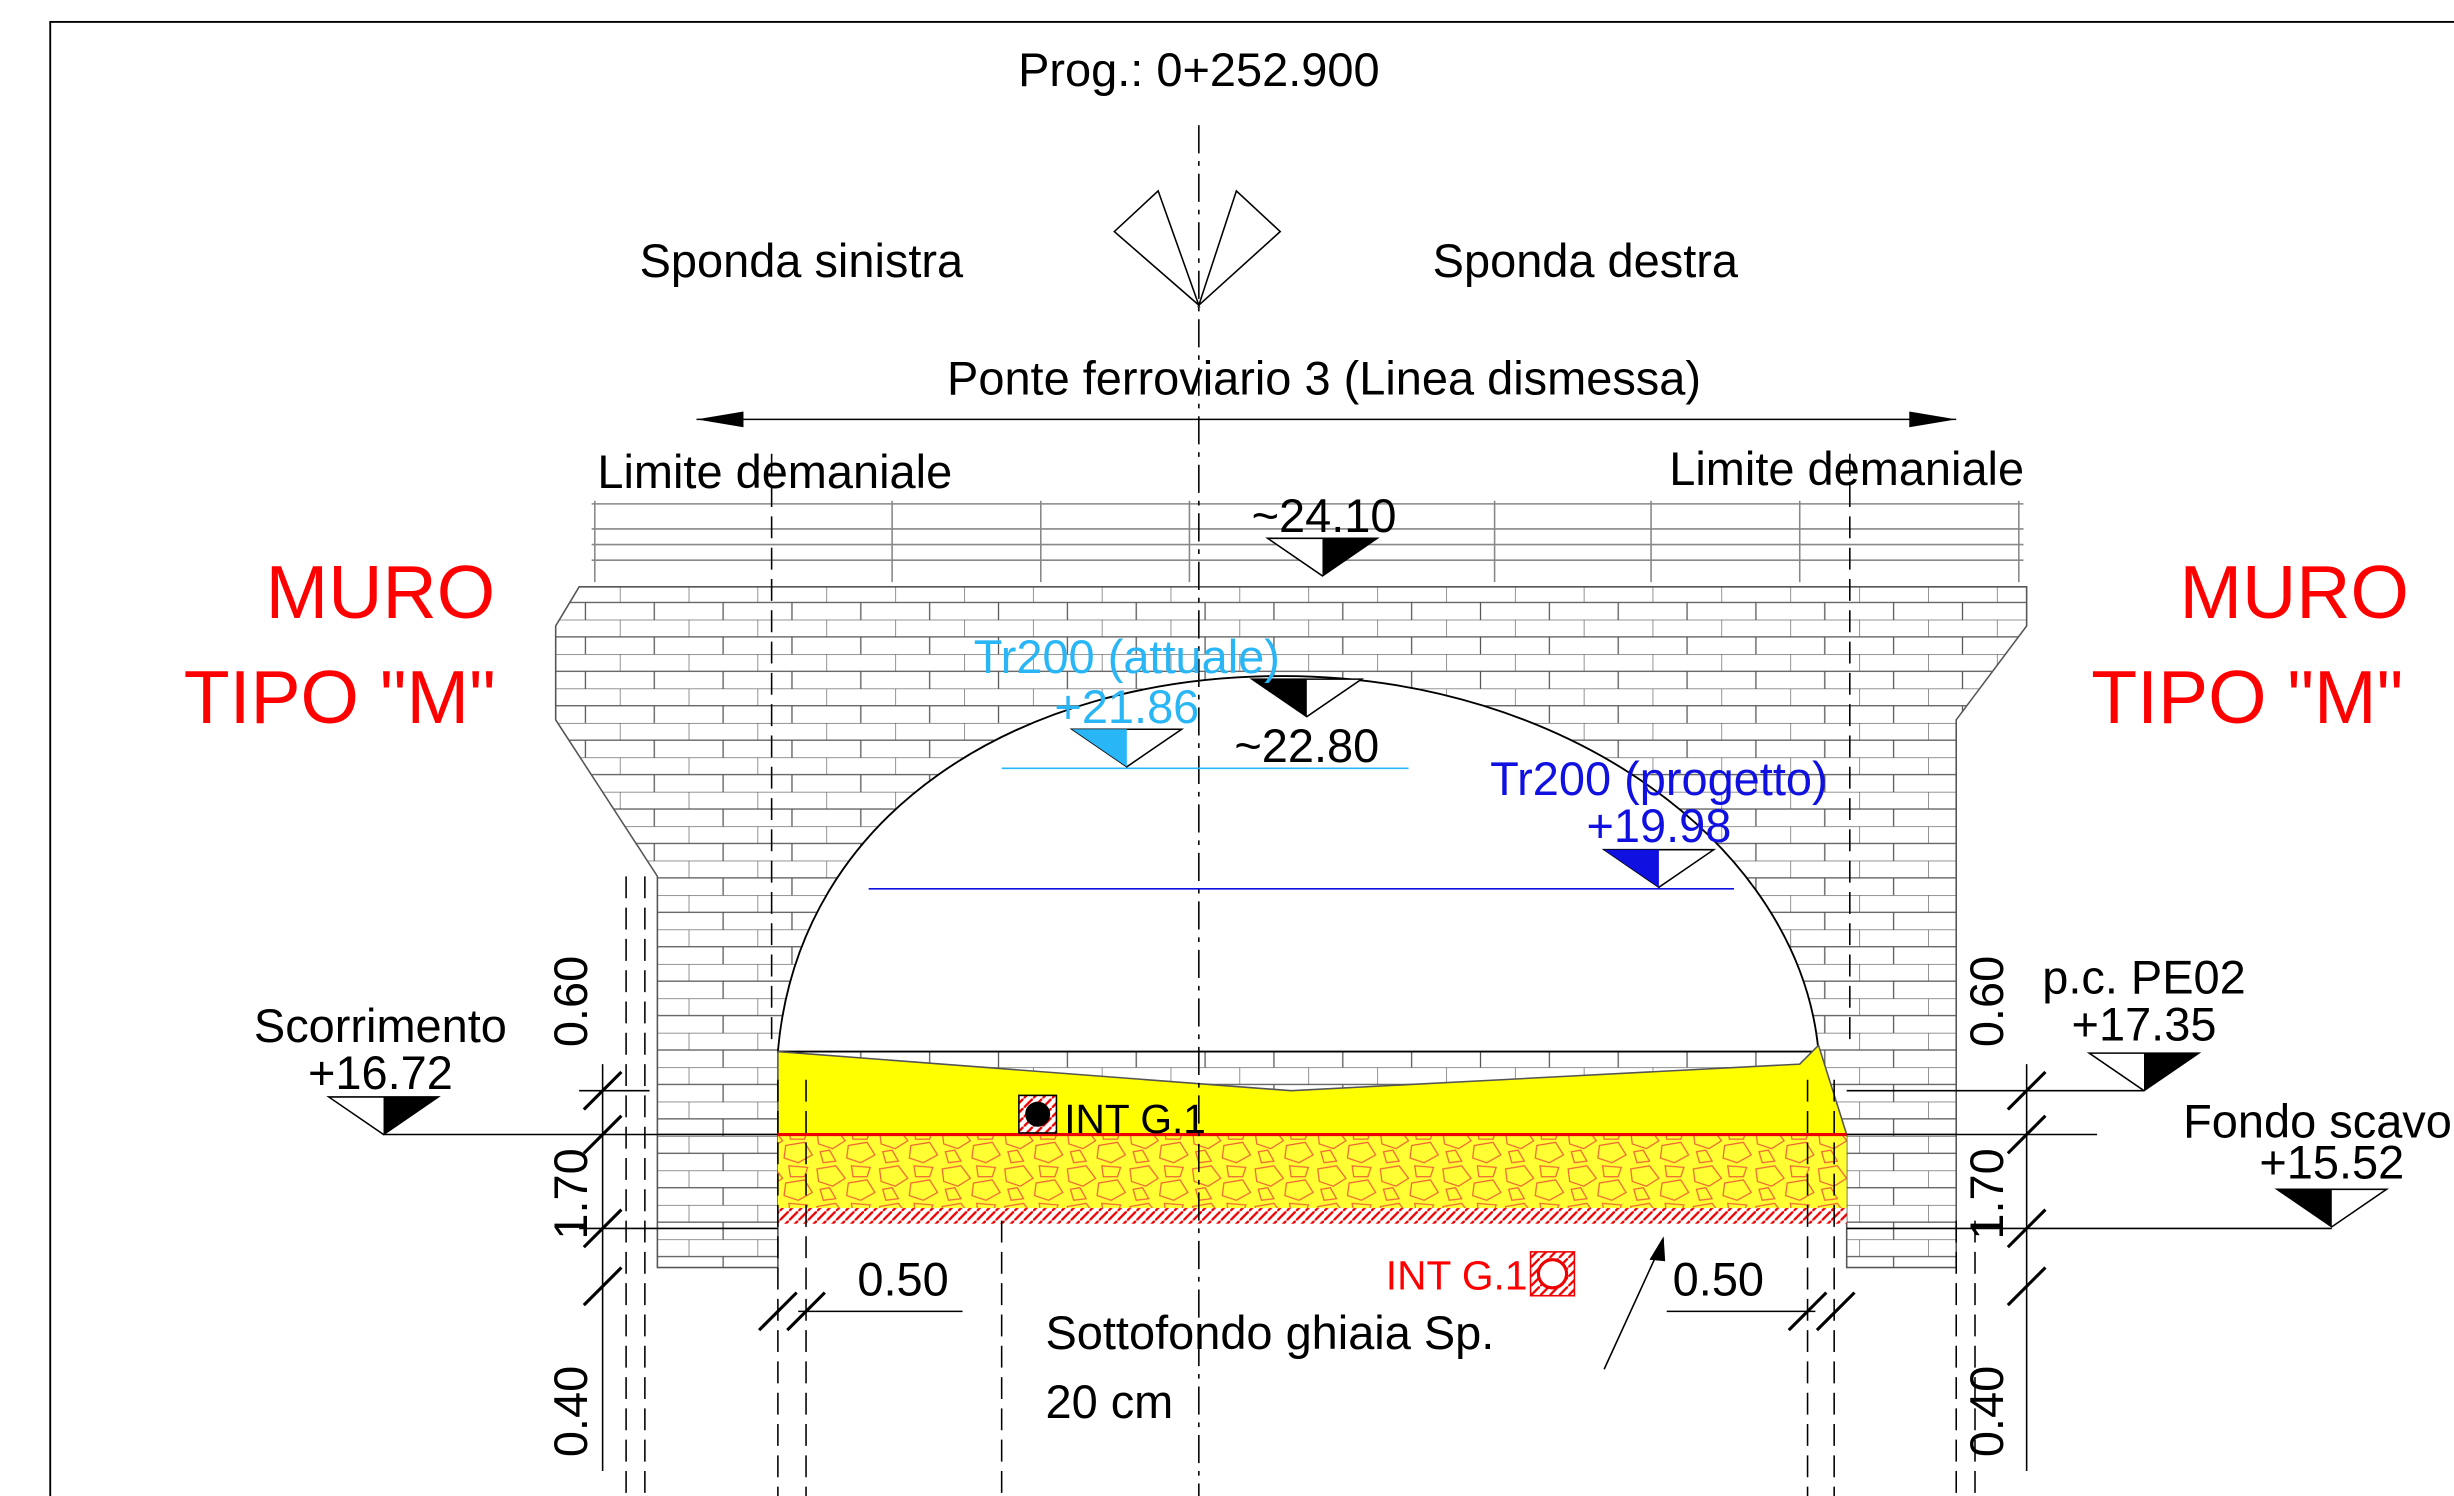  I want to click on level-value: +19.98, so click(1658, 826).